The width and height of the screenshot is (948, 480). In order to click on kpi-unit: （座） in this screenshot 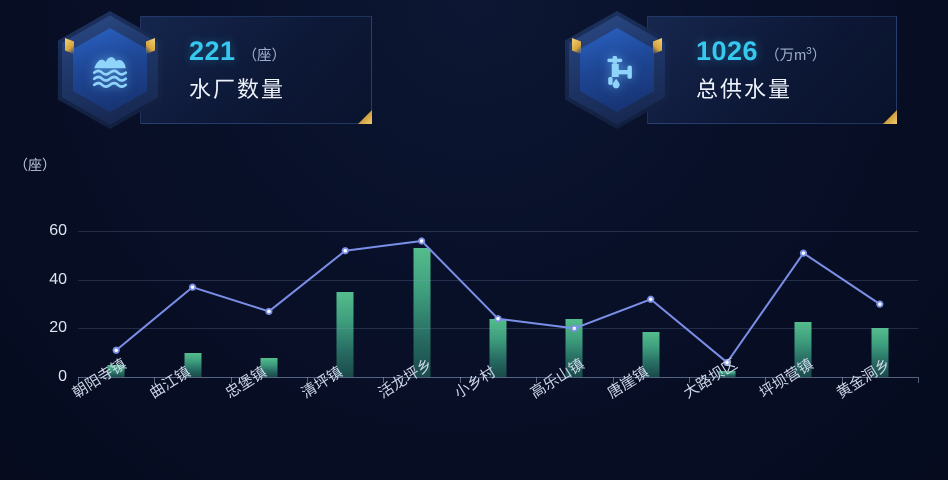, I will do `click(264, 56)`.